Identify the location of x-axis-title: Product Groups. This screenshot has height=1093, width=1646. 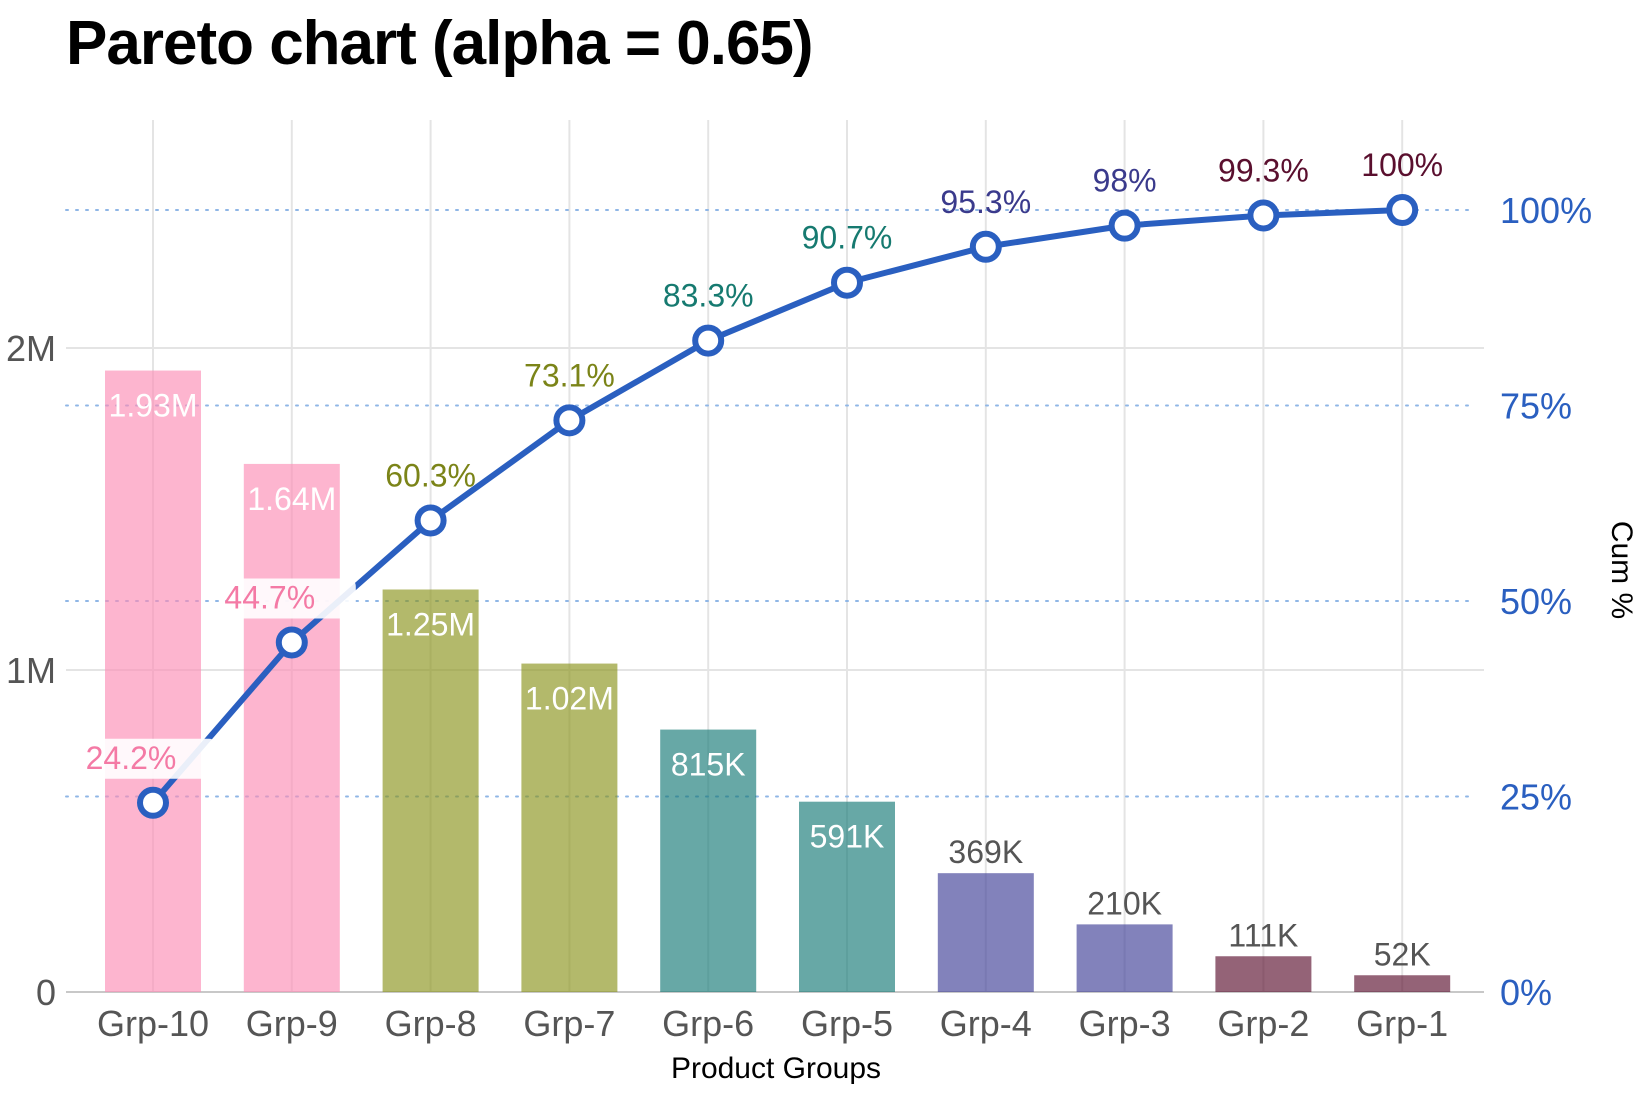
(776, 1068).